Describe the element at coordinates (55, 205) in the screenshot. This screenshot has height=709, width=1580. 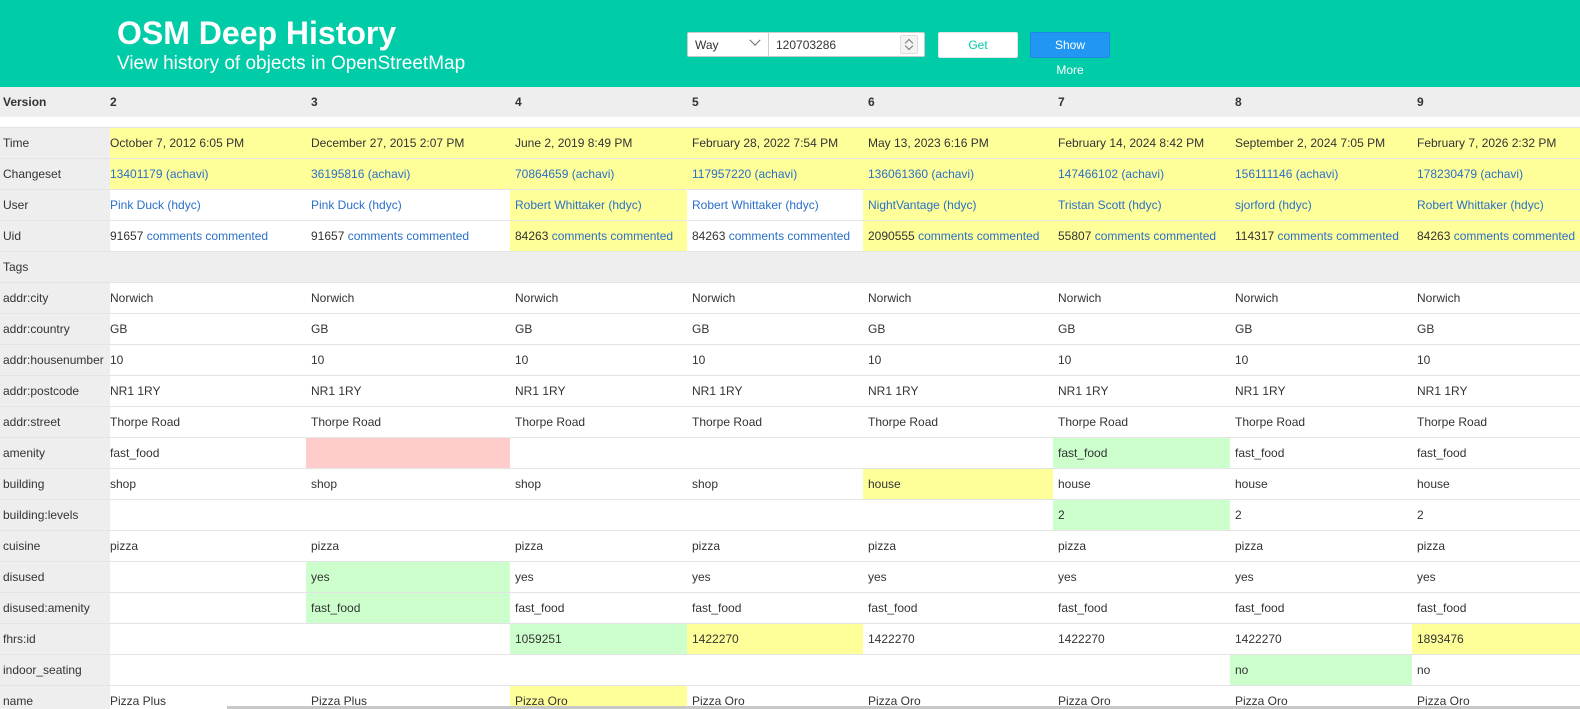
I see `user-label: User` at that location.